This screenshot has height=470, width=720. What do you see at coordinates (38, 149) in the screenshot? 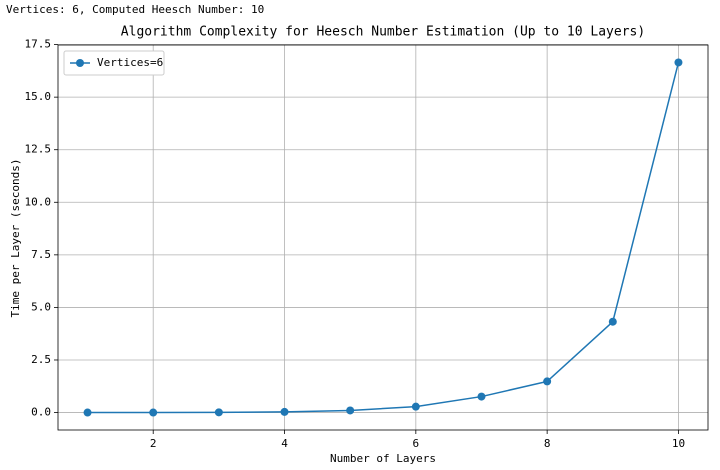
I see `y-tick-label: 12.5` at bounding box center [38, 149].